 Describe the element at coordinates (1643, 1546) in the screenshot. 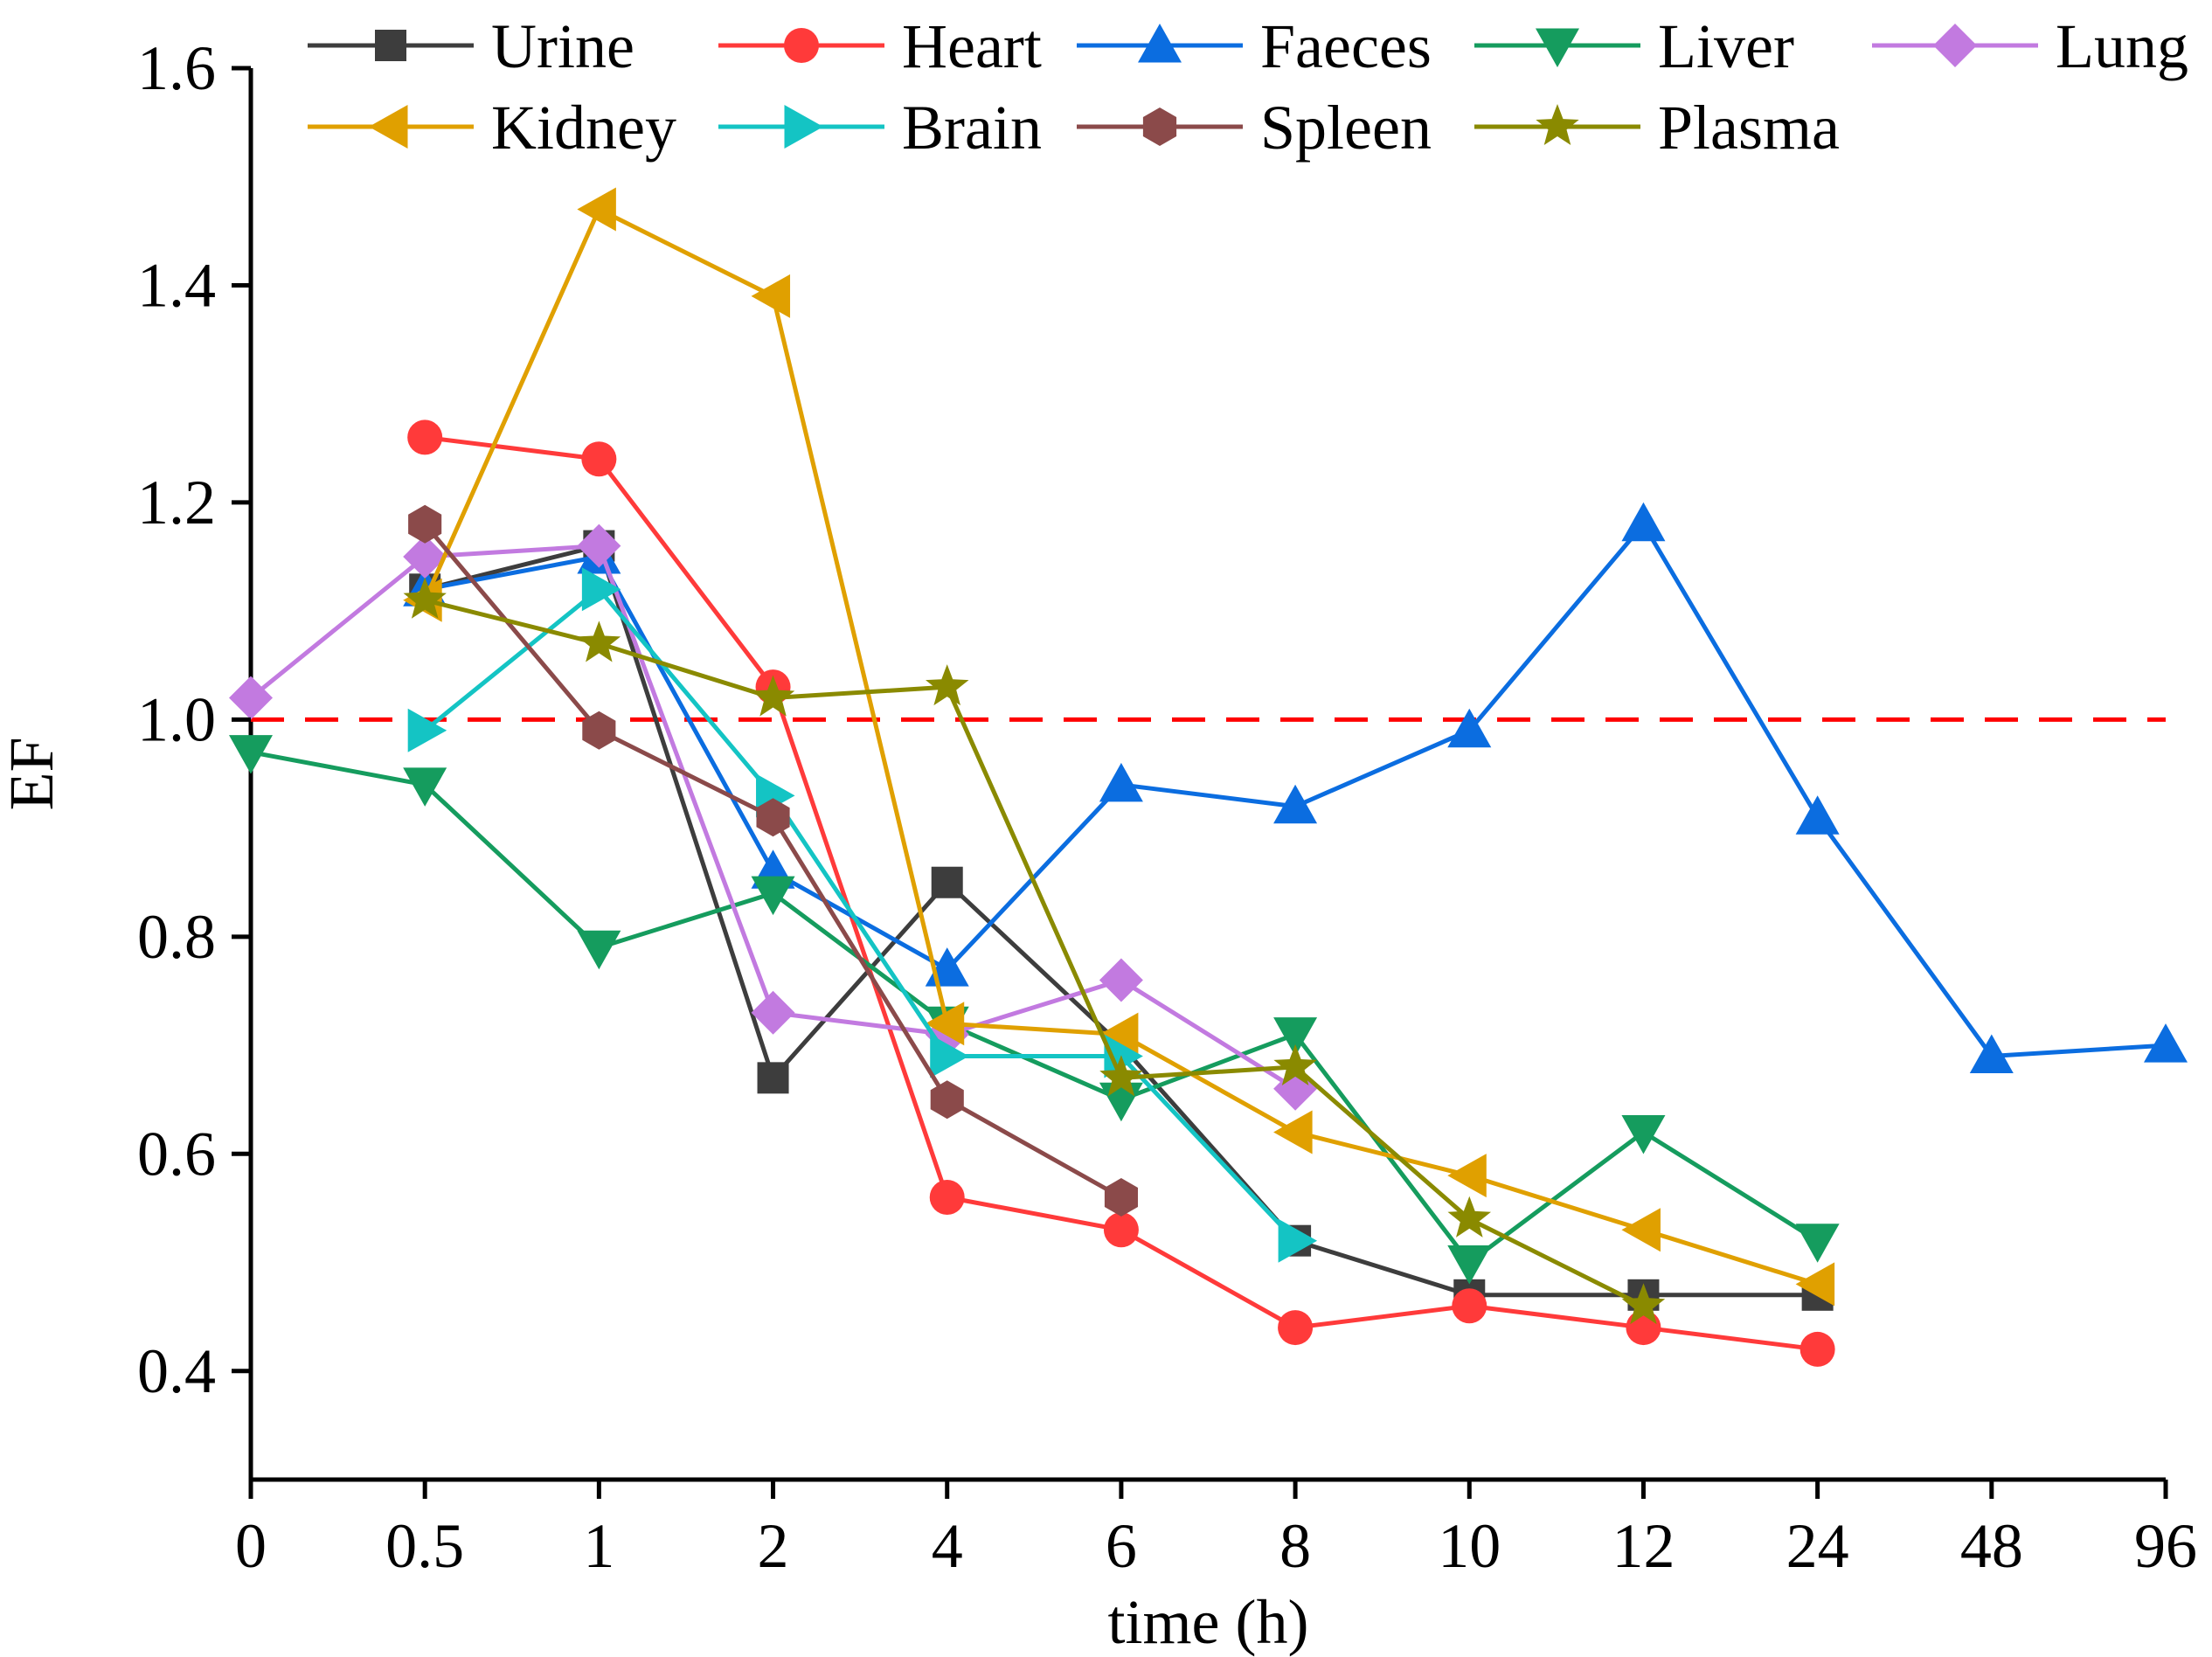

I see `x-tick-label: 12` at that location.